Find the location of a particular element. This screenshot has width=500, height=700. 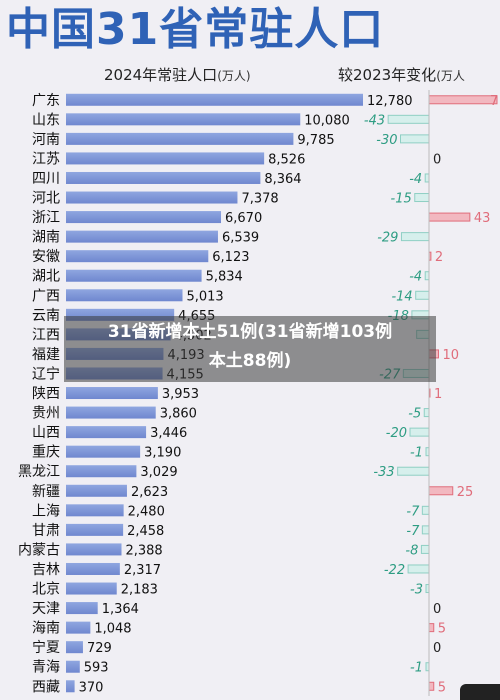

category-label: 山东 is located at coordinates (46, 120).